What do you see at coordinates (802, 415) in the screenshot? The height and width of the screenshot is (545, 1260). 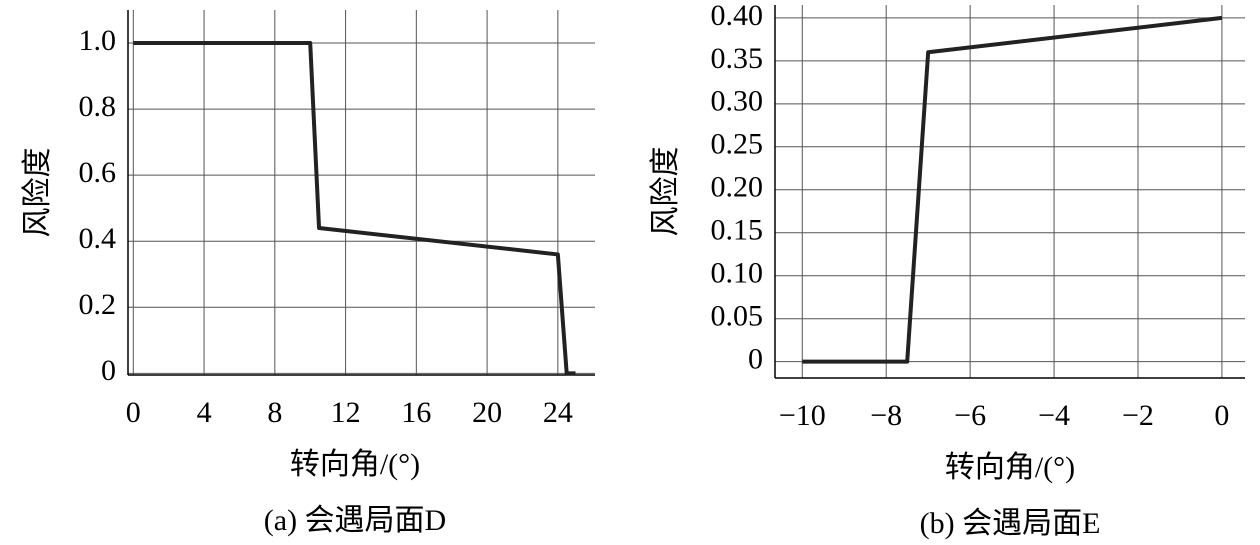 I see `x-tick-label: −10` at bounding box center [802, 415].